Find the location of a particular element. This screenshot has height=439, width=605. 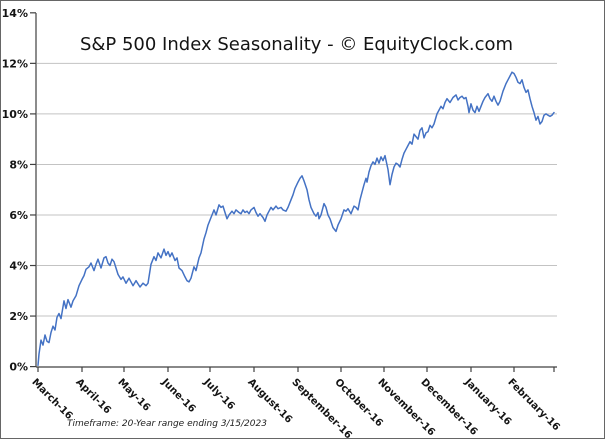

y-axis-label-2%: 2% is located at coordinates (18, 316).